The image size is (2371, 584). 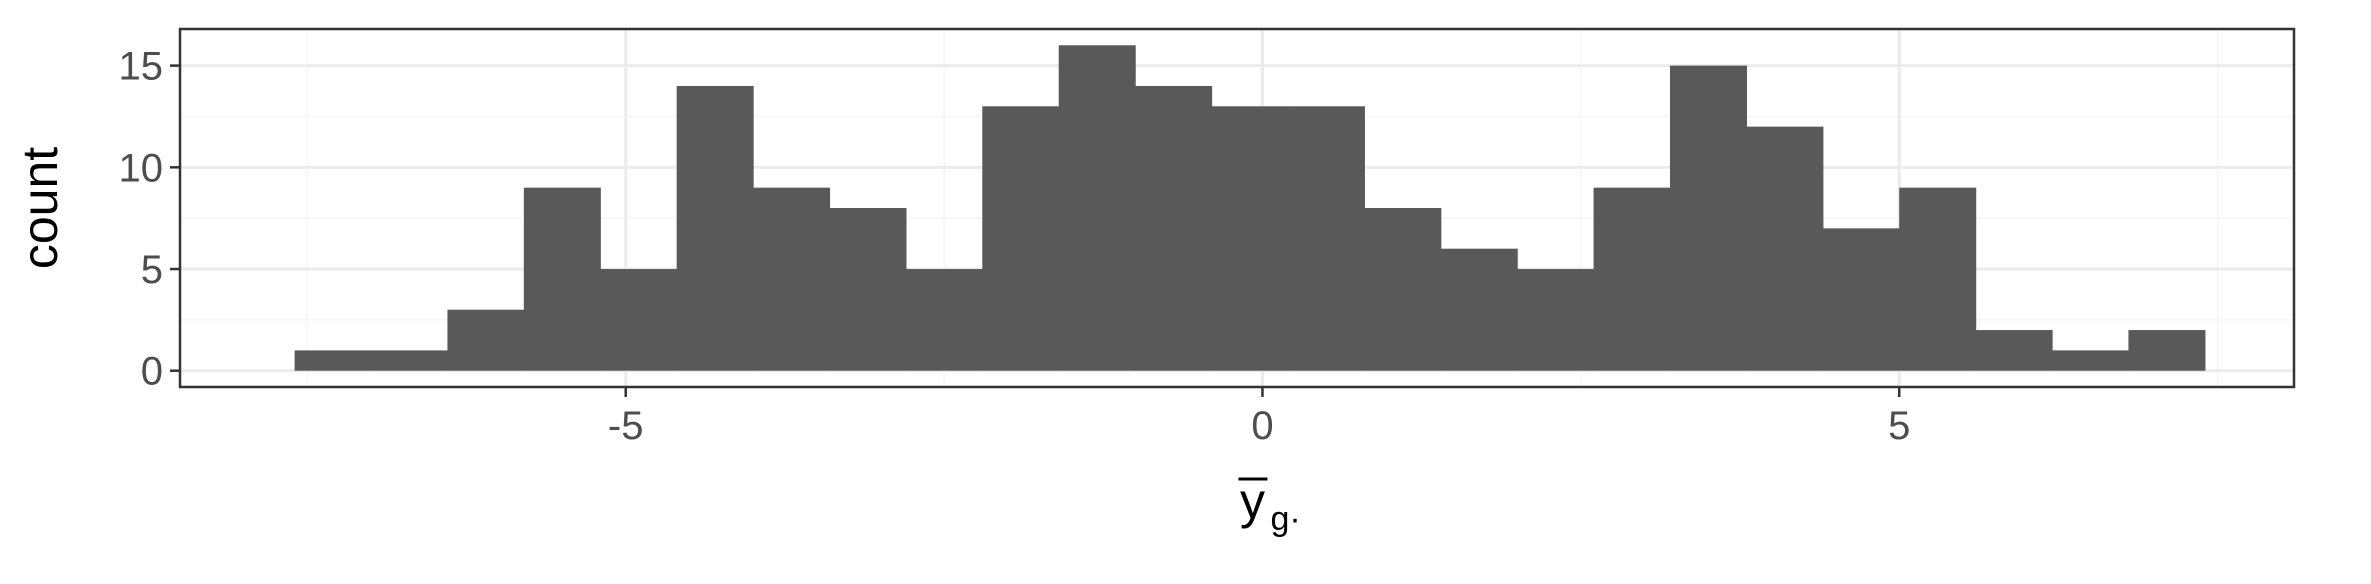 What do you see at coordinates (152, 372) in the screenshot?
I see `y-tick-label: 0` at bounding box center [152, 372].